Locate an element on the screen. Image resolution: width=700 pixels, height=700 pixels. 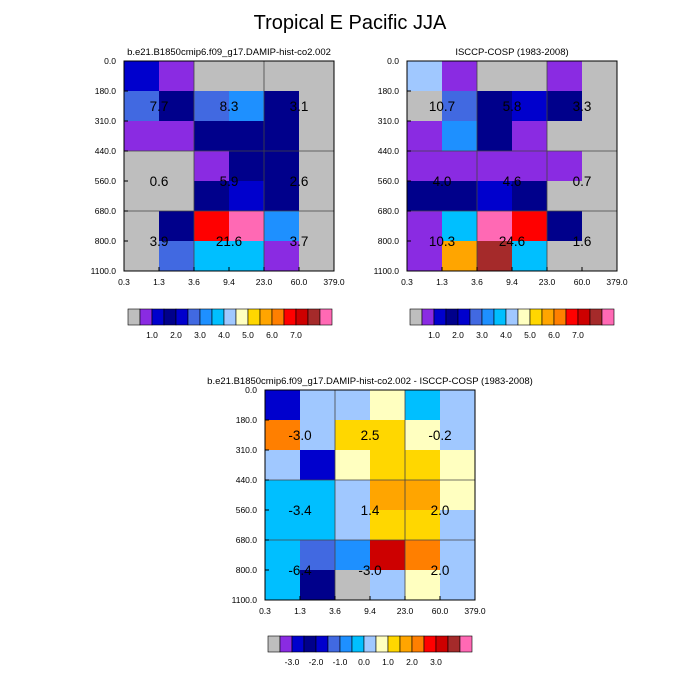
colorbar-label: 0.0 is located at coordinates (364, 662).